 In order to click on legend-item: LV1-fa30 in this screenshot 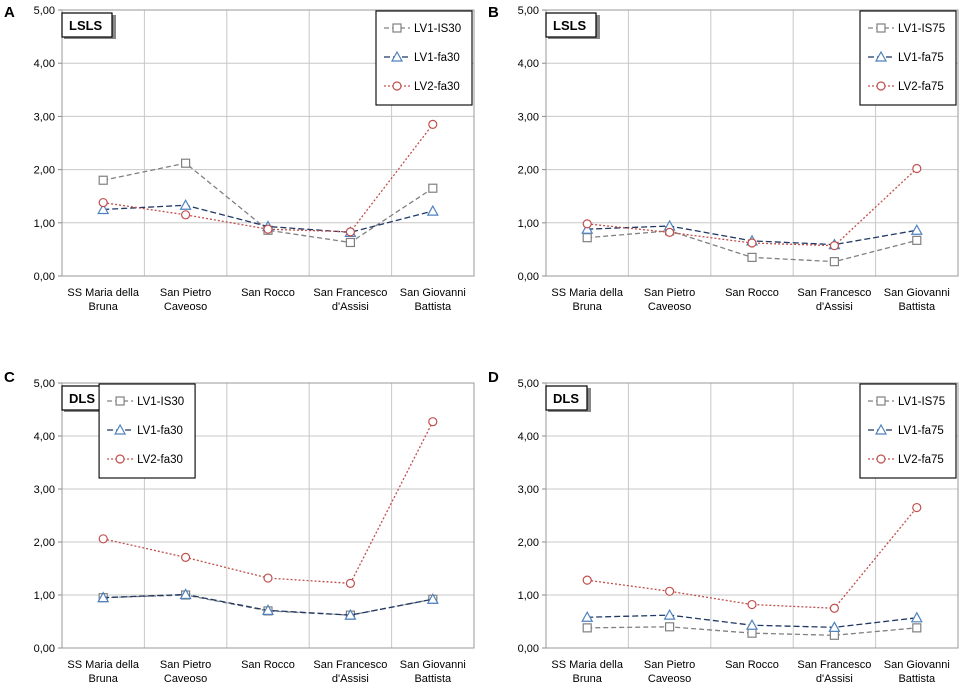, I will do `click(145, 430)`.